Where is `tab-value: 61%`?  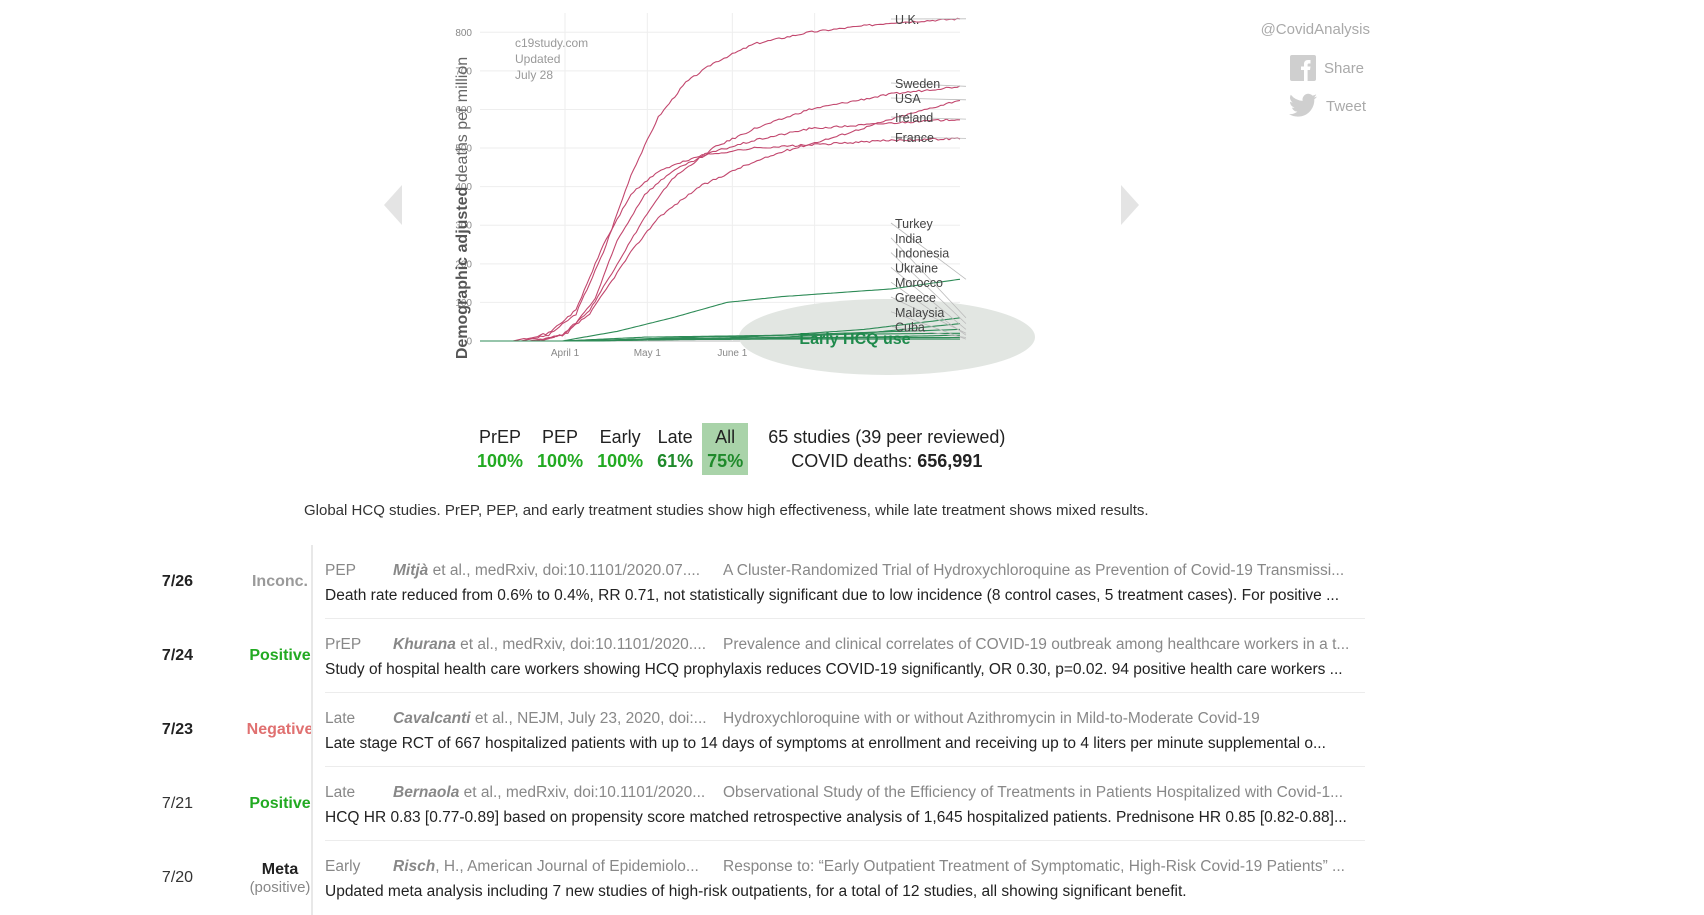 tab-value: 61% is located at coordinates (675, 461).